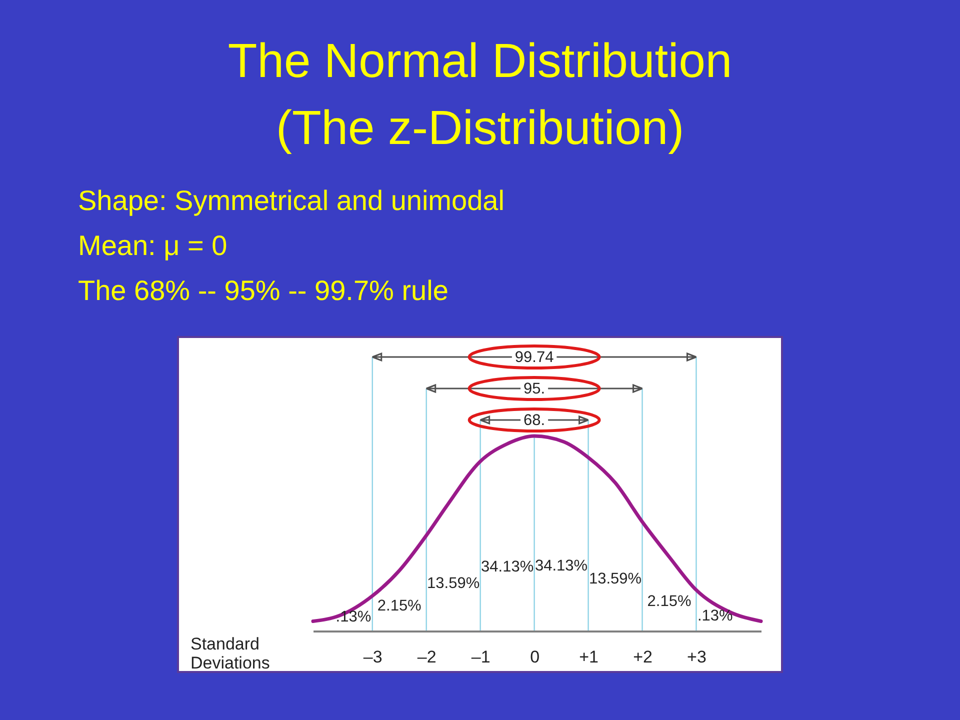  Describe the element at coordinates (480, 95) in the screenshot. I see `chart-title: The Normal Distribution (The z-Distribution)` at that location.